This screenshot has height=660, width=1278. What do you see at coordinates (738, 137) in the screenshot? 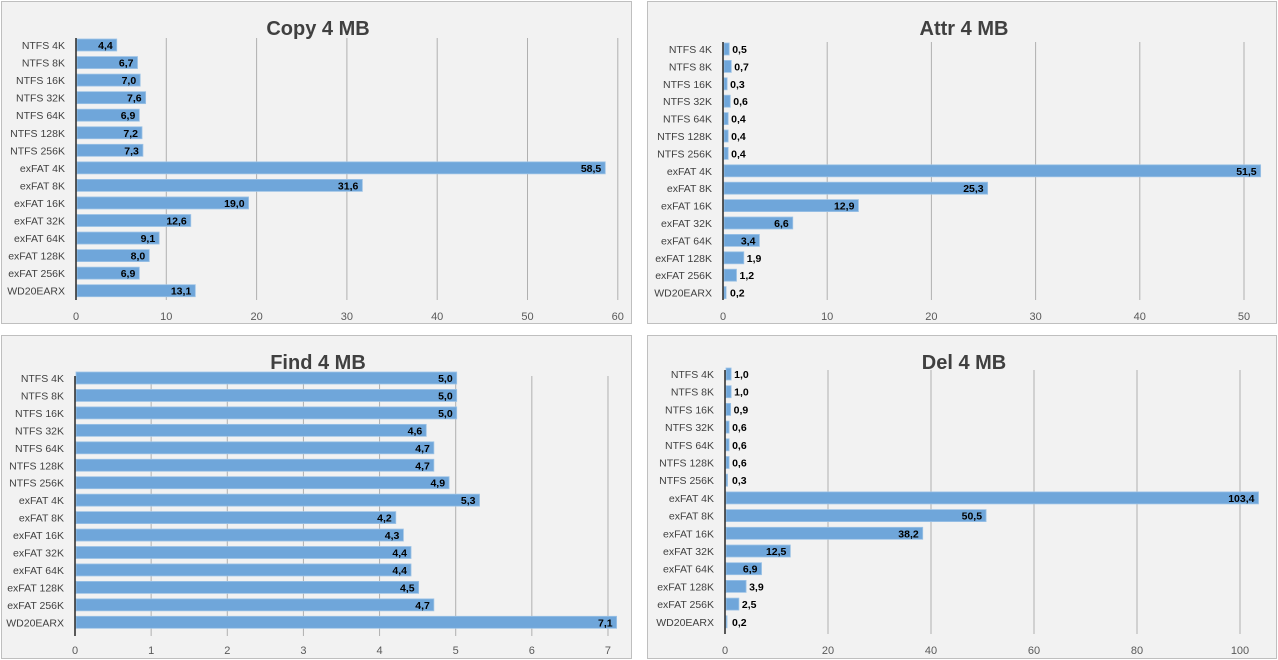
I see `data-label: 0,4` at bounding box center [738, 137].